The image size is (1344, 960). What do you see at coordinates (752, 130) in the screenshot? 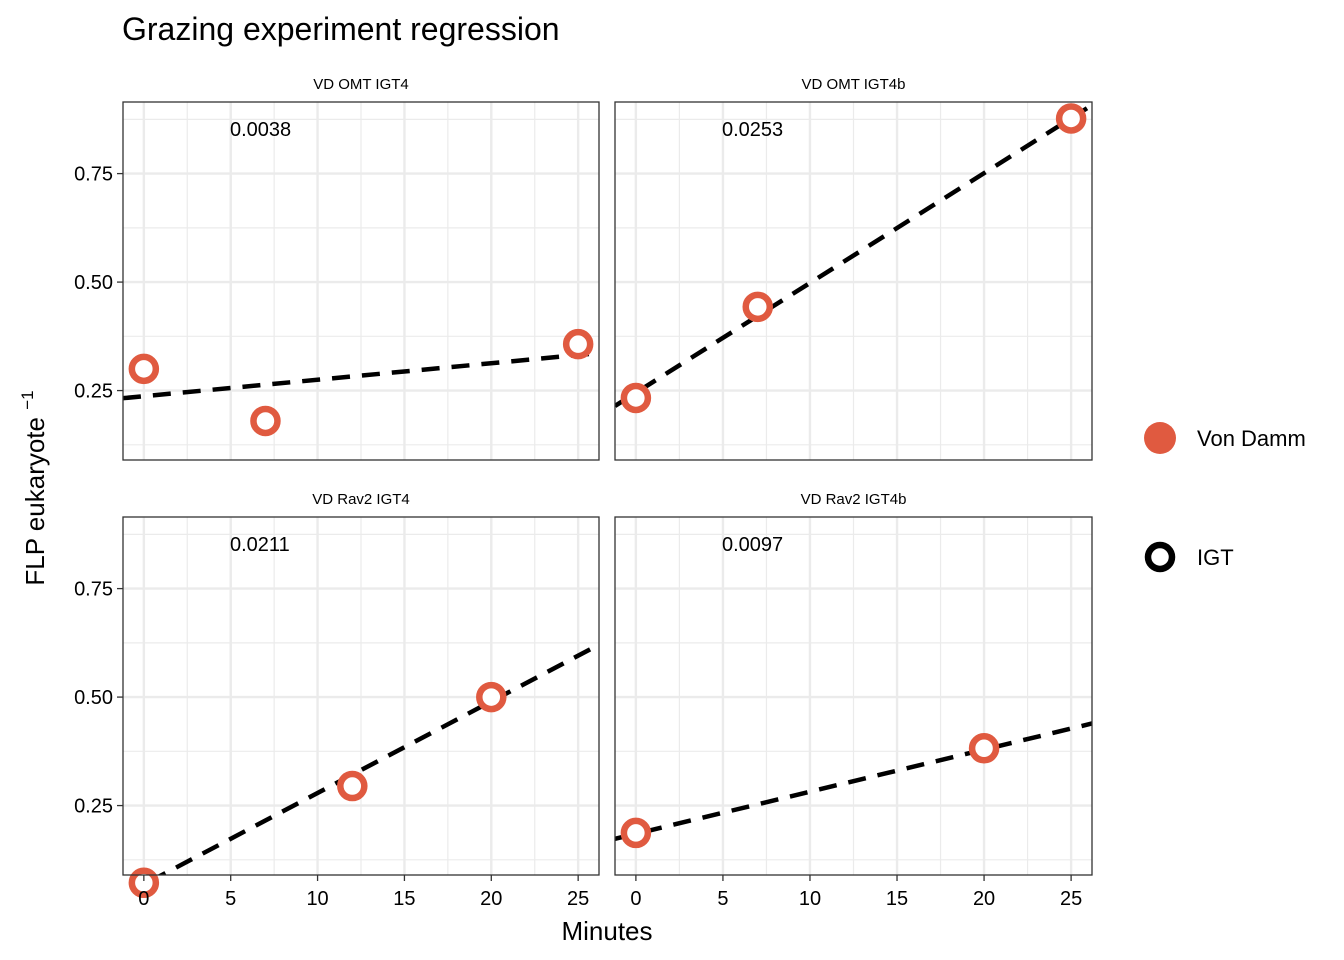
I see `slope-label: 0.0253` at bounding box center [752, 130].